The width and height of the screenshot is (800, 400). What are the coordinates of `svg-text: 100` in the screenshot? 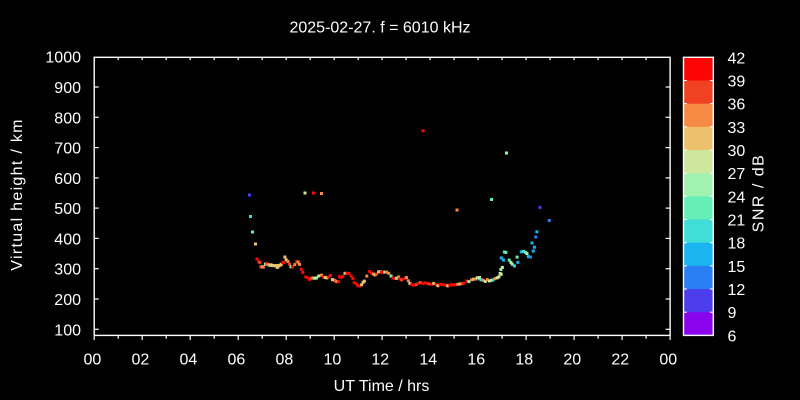 It's located at (67, 330).